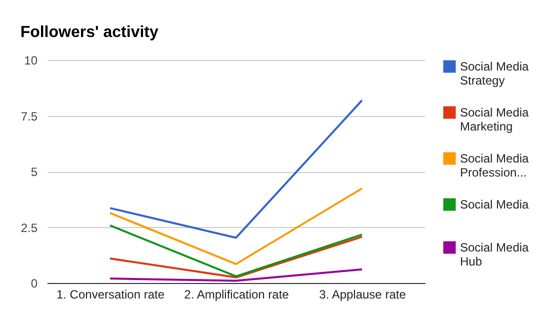  I want to click on y-tick-label: 2.5, so click(29, 227).